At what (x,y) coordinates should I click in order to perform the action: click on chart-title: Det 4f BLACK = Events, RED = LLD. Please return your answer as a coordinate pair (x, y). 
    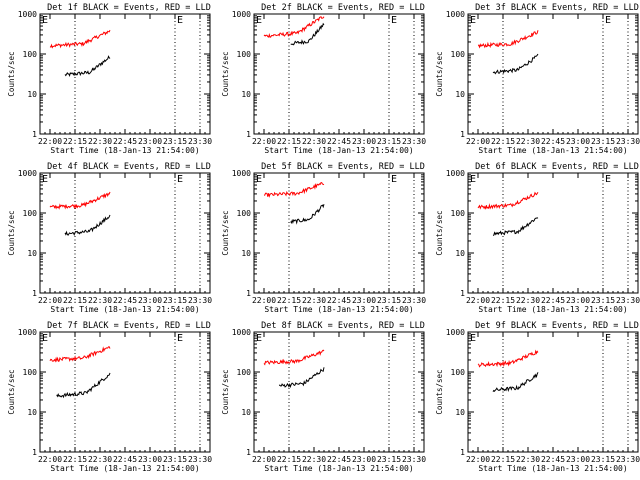
    Looking at the image, I should click on (129, 167).